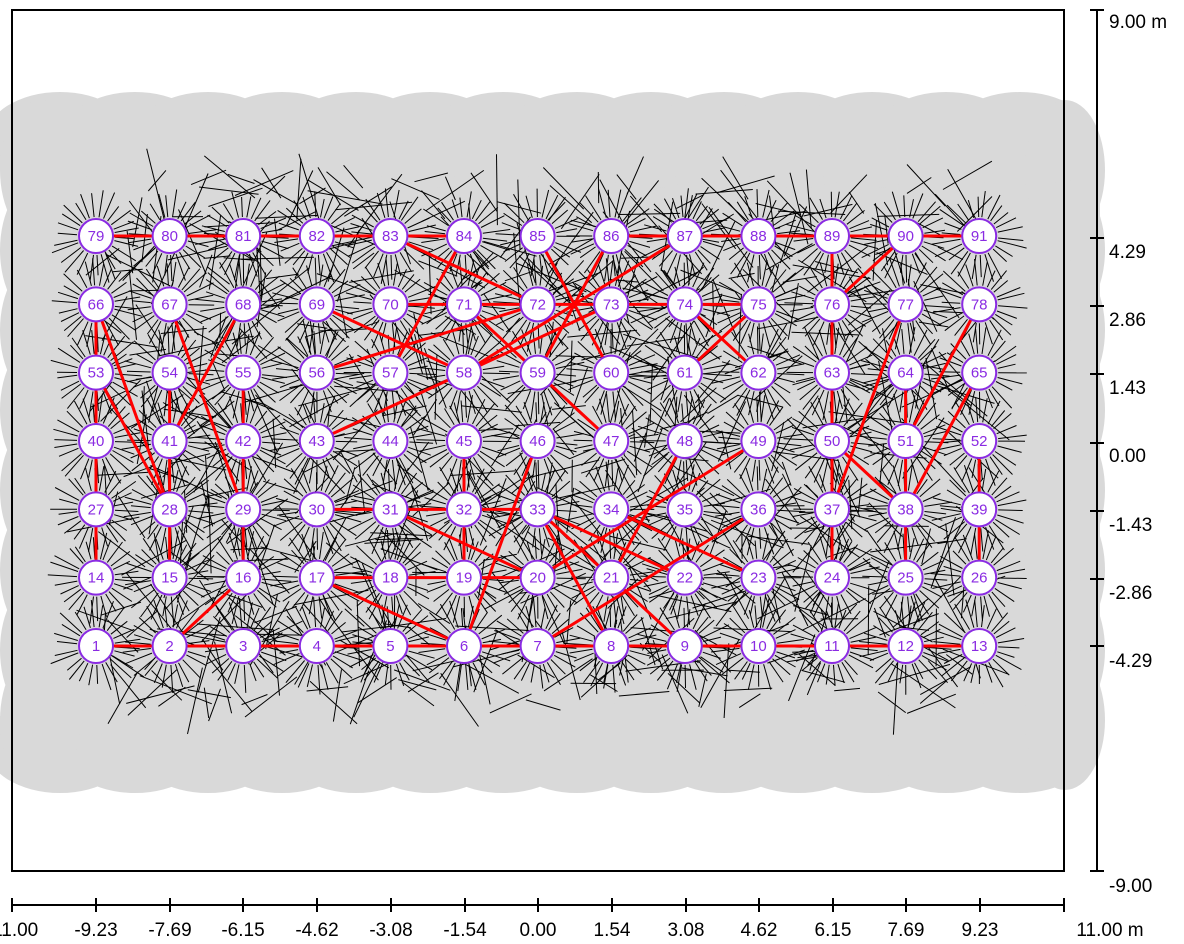 This screenshot has width=1184, height=944. What do you see at coordinates (906, 373) in the screenshot?
I see `node: 64` at bounding box center [906, 373].